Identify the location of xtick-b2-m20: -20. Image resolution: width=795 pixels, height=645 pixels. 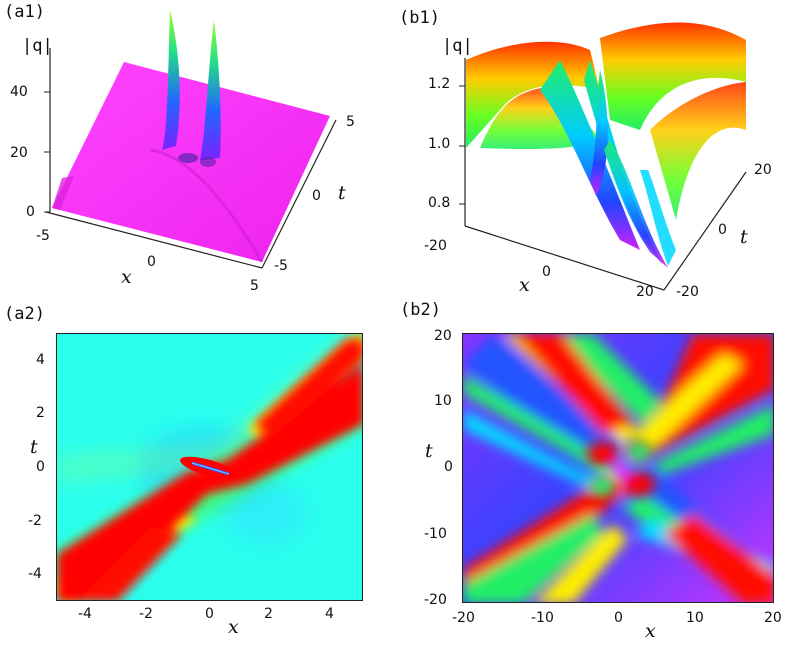
(463, 618).